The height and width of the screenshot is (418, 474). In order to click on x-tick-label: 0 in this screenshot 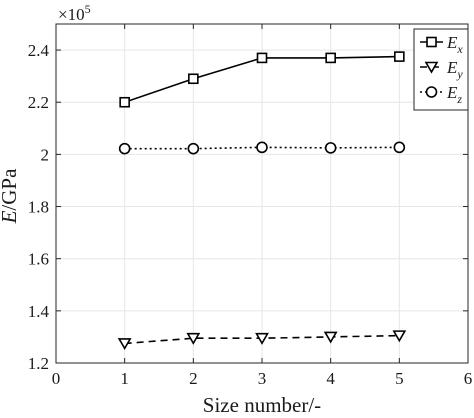, I will do `click(56, 378)`.